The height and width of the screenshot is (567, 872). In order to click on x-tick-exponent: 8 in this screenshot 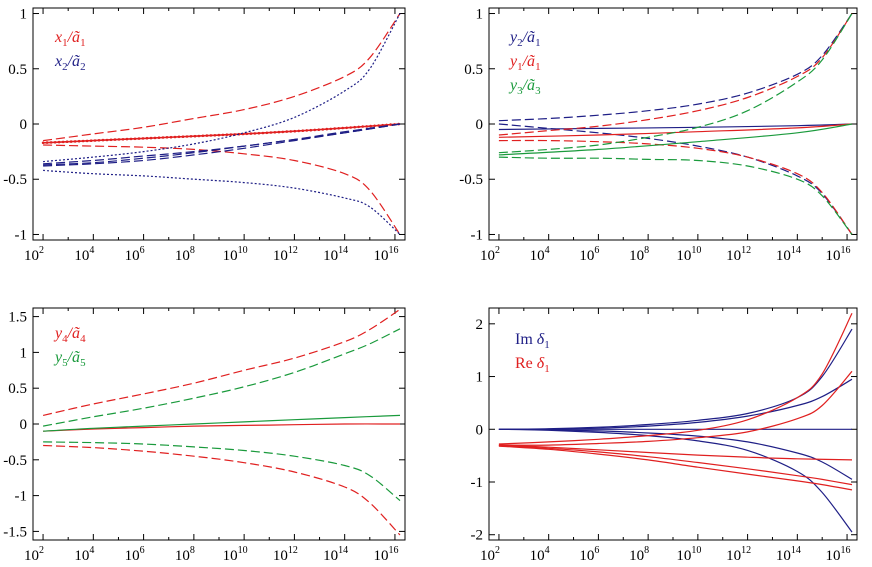, I will do `click(192, 250)`.